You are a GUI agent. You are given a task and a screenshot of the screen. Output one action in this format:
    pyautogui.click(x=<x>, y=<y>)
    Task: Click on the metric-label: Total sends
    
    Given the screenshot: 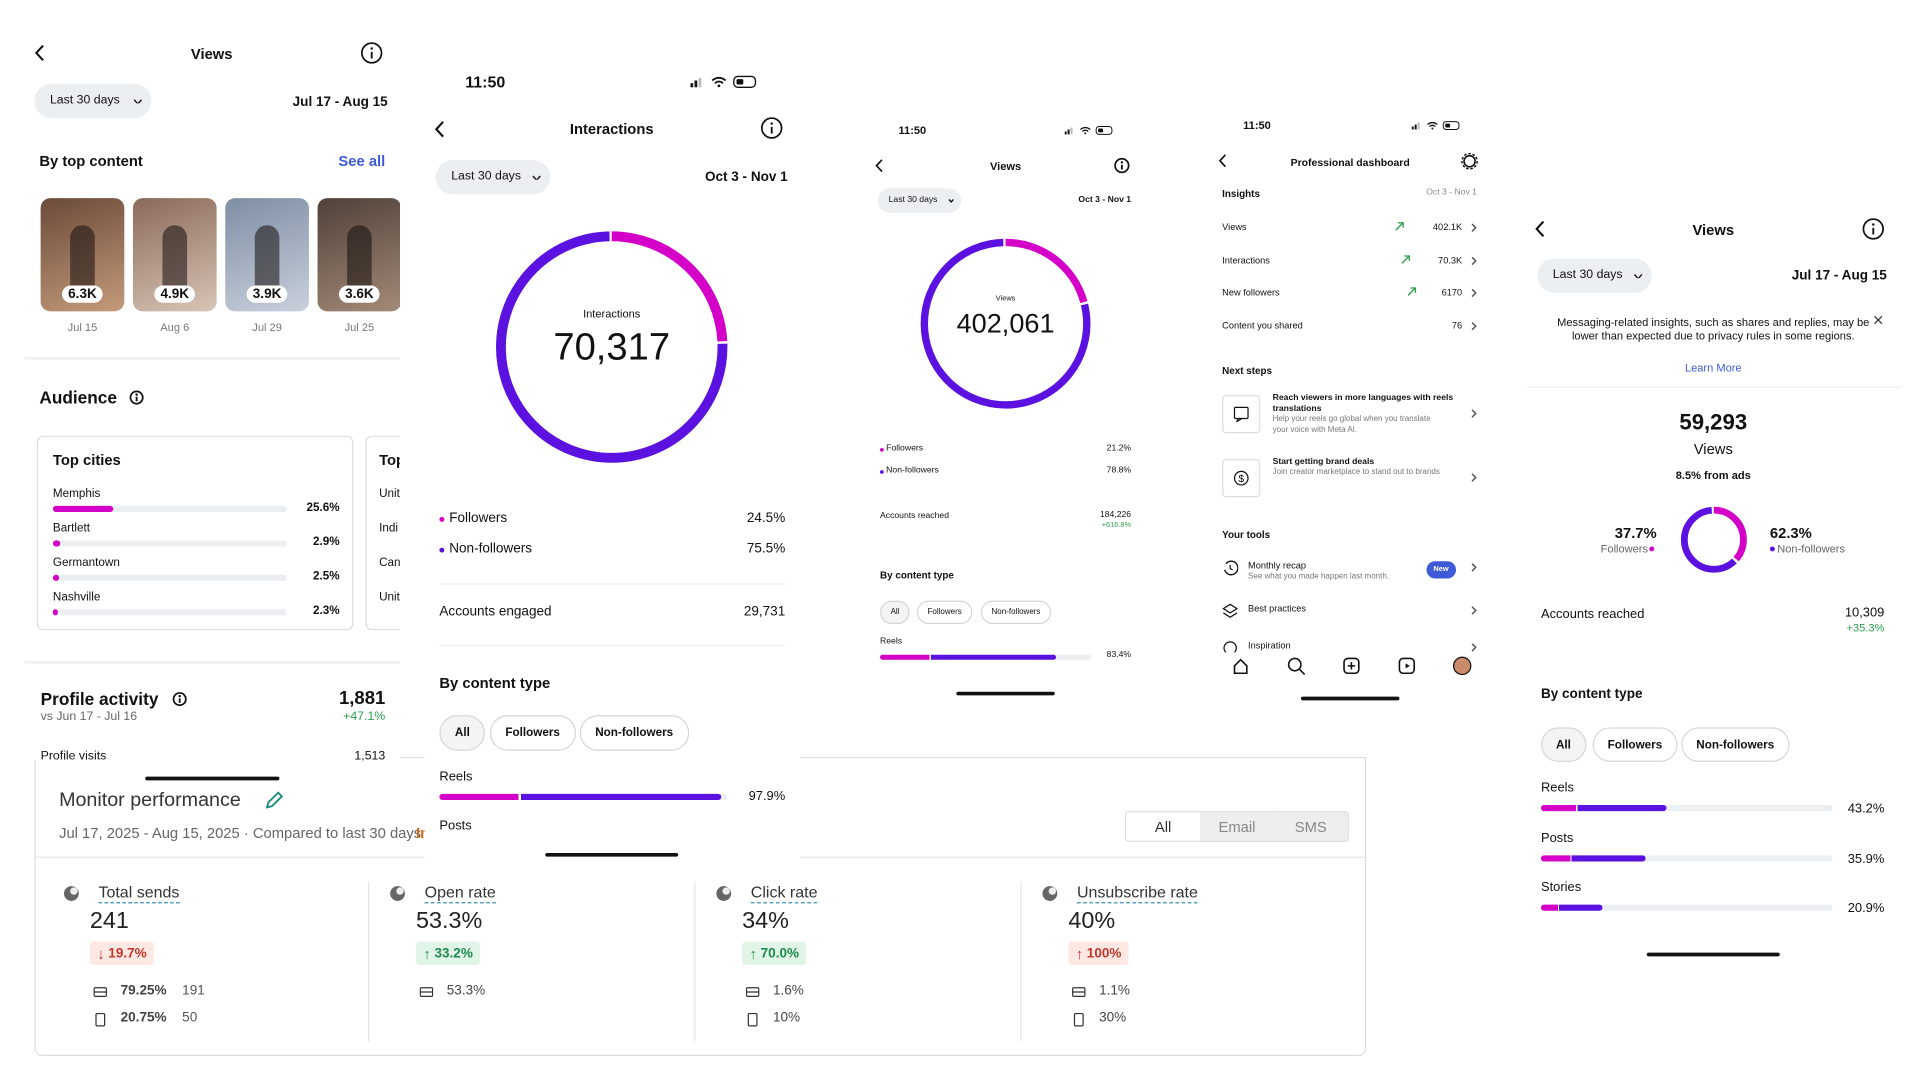 What is the action you would take?
    pyautogui.click(x=139, y=893)
    